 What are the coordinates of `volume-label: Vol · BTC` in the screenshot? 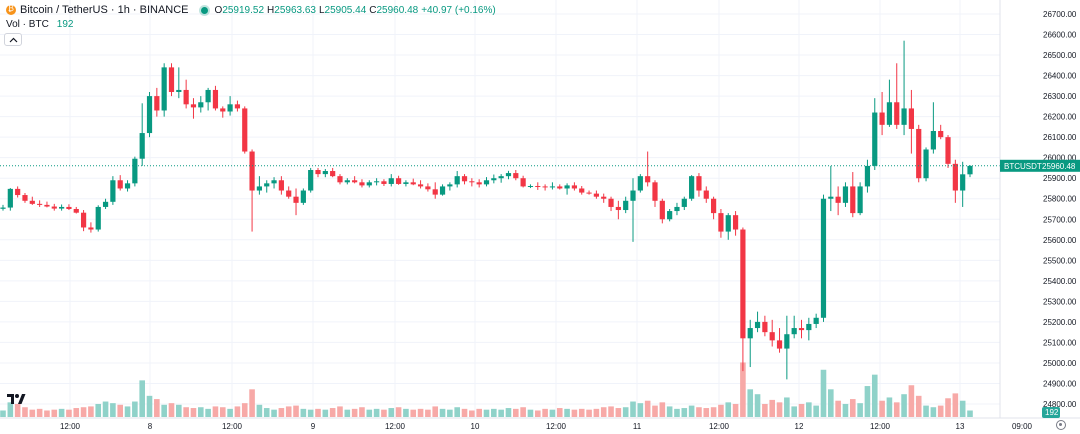 It's located at (27, 24).